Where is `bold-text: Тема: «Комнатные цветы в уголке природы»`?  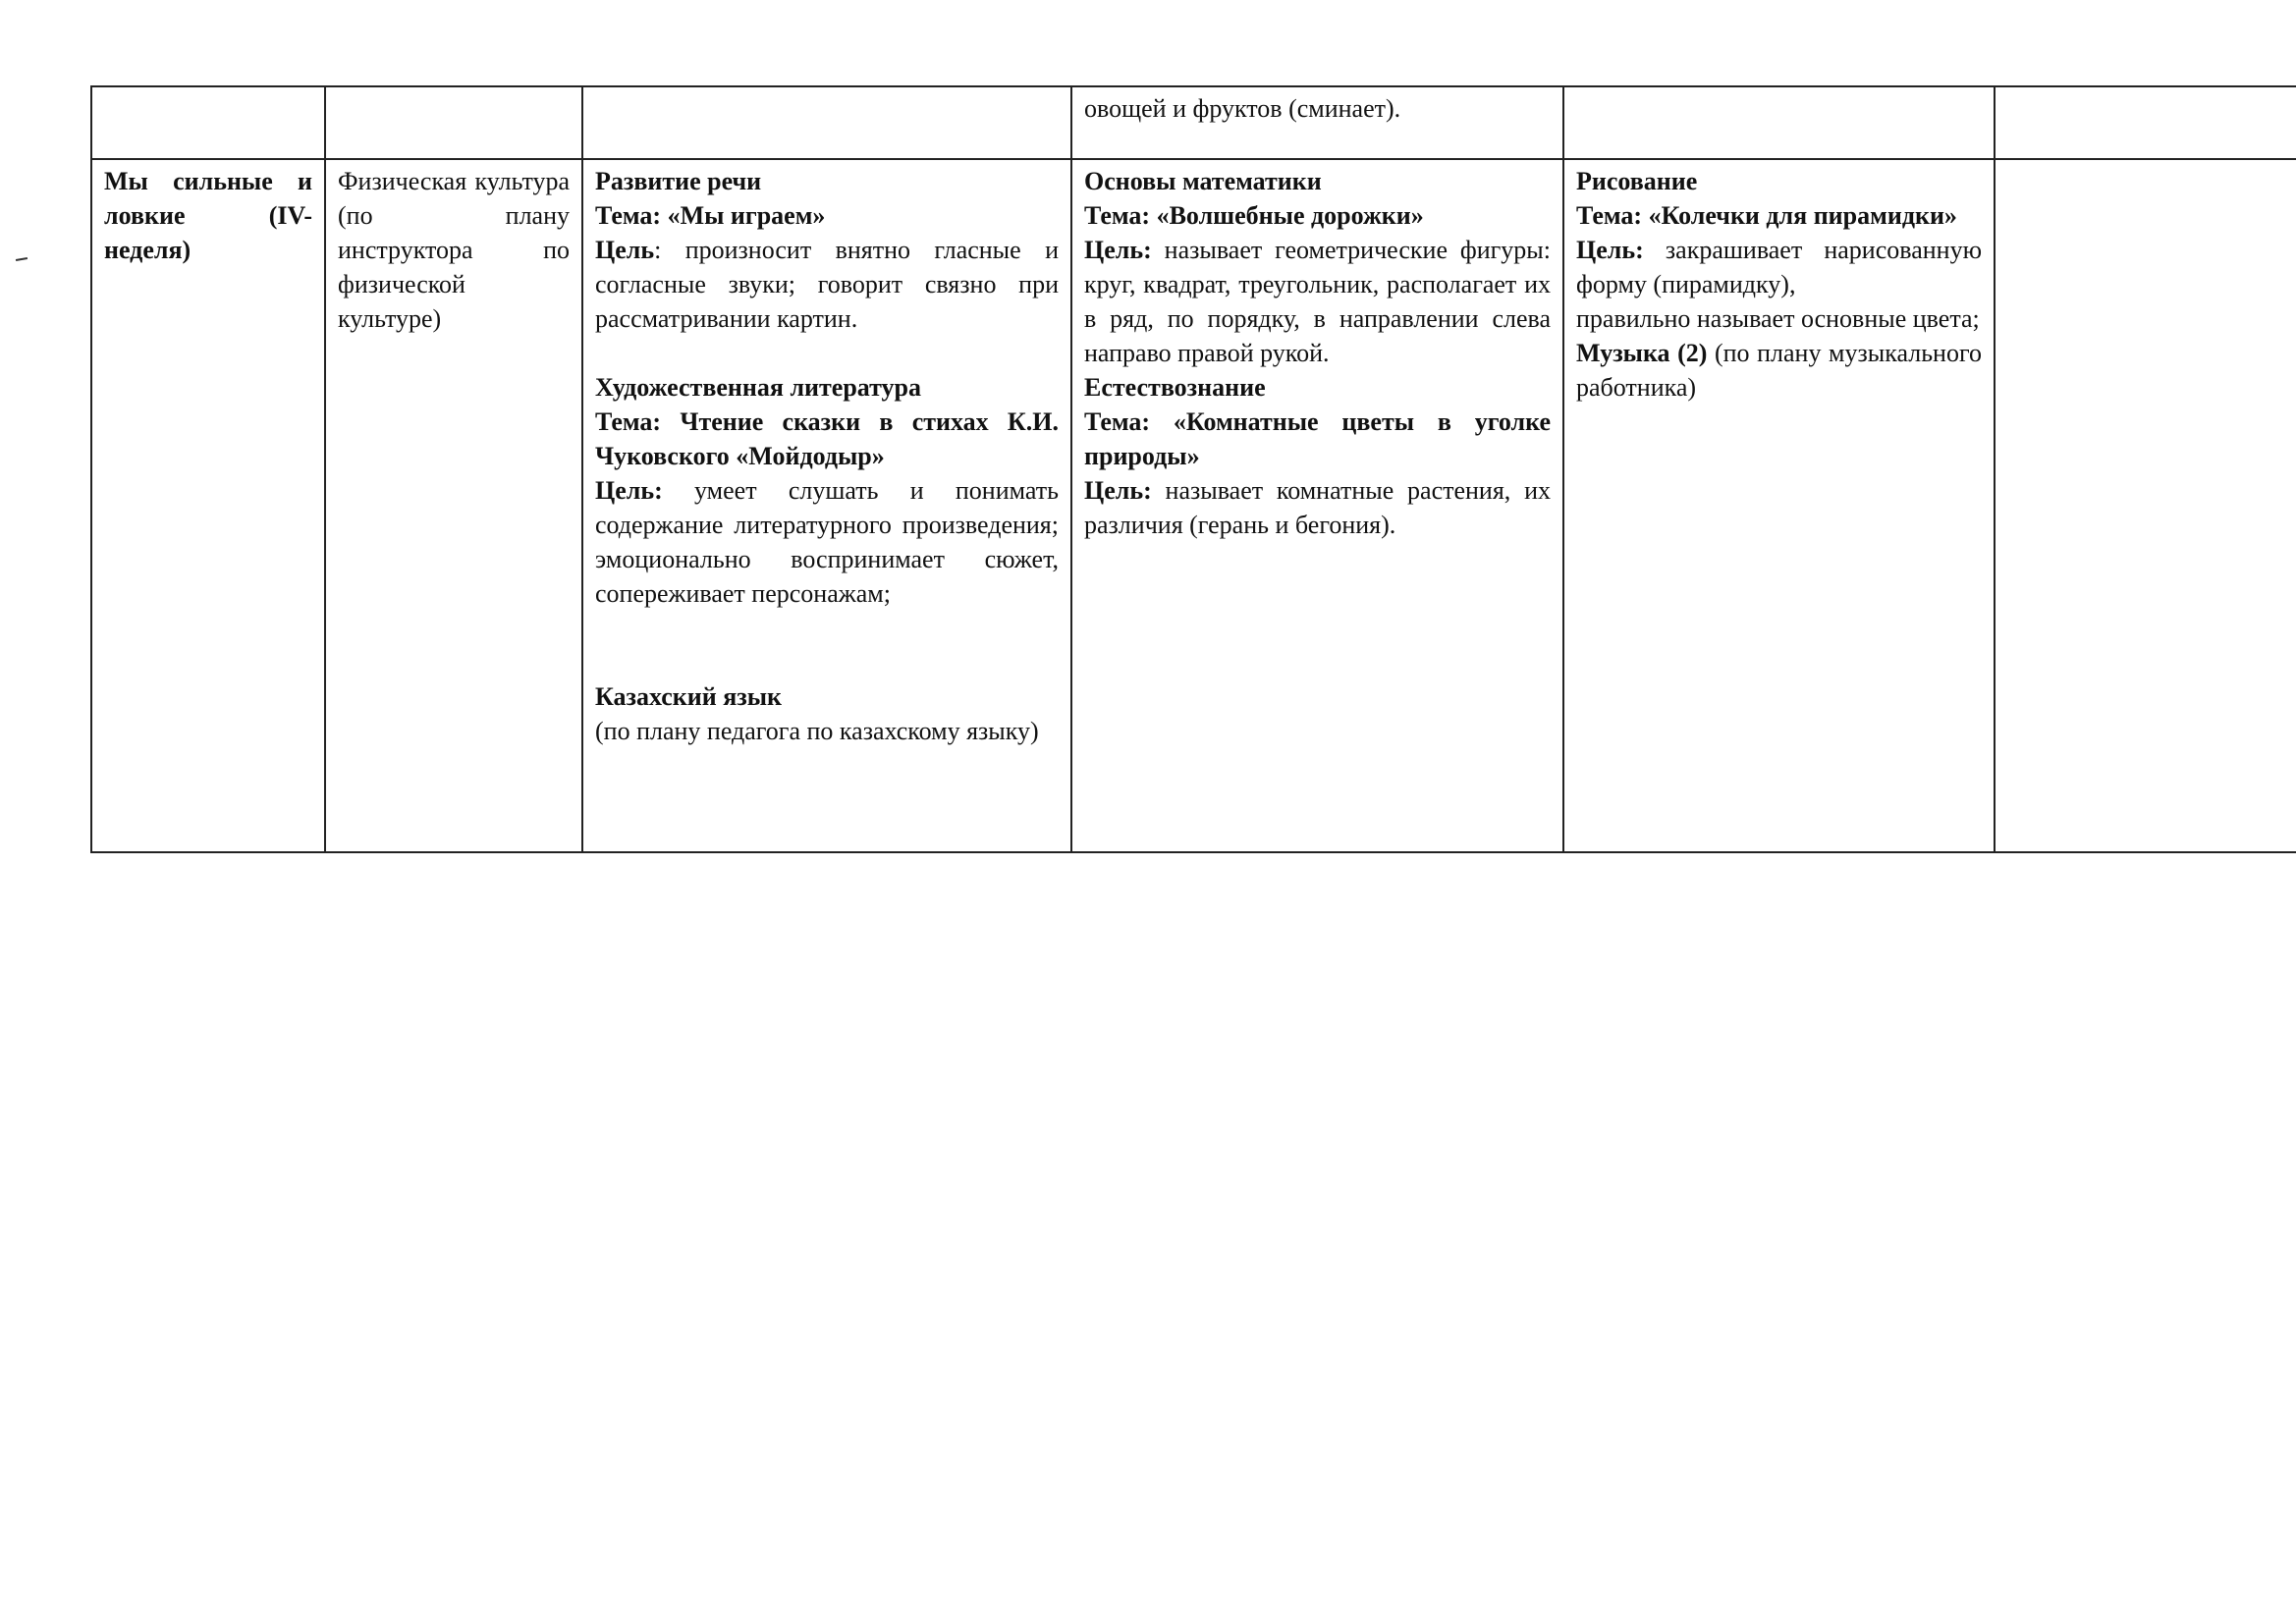
bold-text: Тема: «Комнатные цветы в уголке природы» is located at coordinates (1317, 438).